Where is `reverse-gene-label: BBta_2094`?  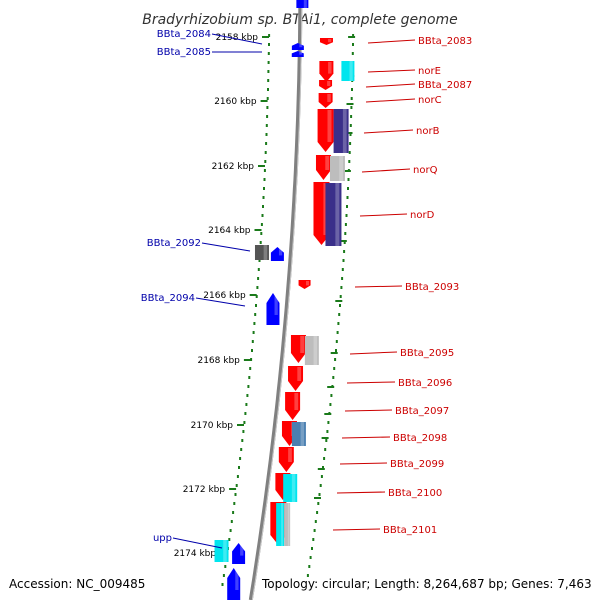
reverse-gene-label: BBta_2094 is located at coordinates (168, 298).